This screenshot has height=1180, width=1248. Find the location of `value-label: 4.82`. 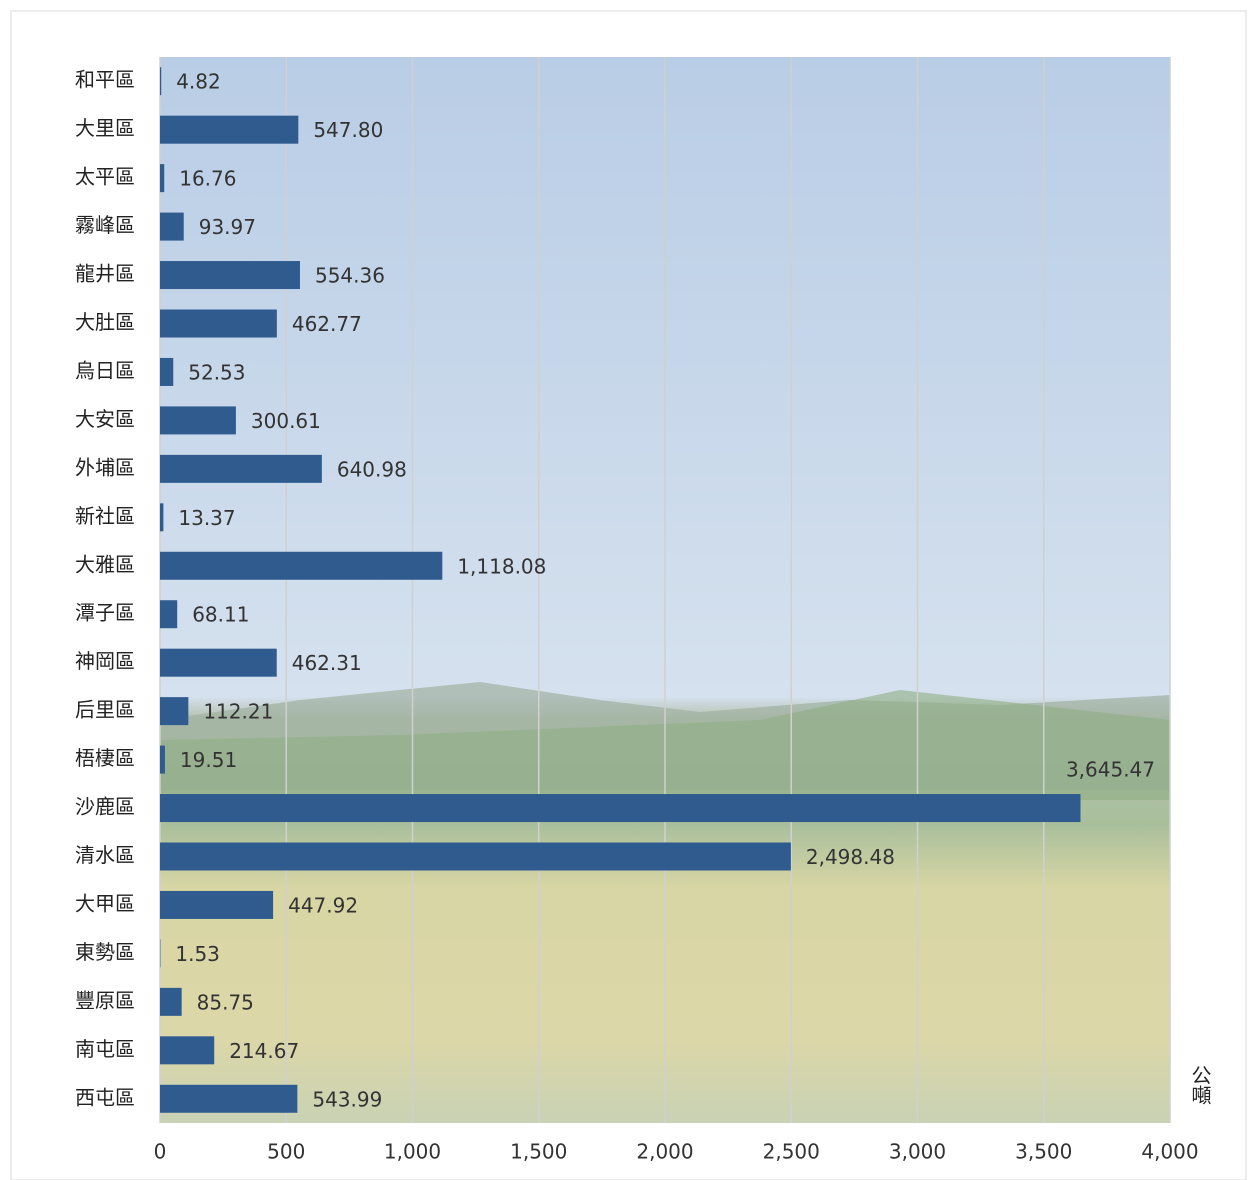

value-label: 4.82 is located at coordinates (198, 82).